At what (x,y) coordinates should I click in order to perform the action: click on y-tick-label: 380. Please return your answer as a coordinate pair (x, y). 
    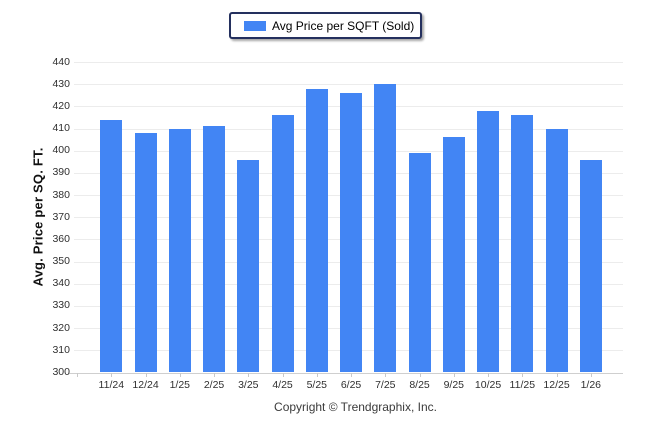
    Looking at the image, I should click on (61, 194).